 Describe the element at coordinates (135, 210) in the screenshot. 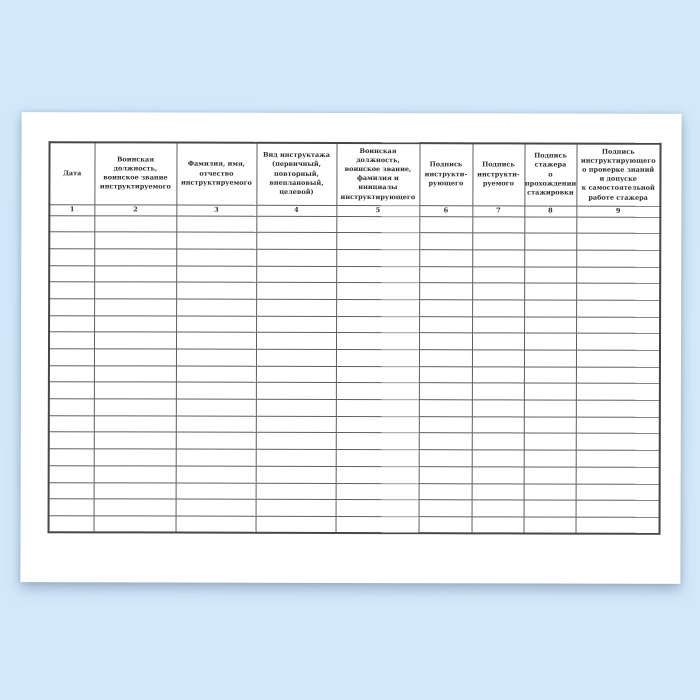

I see `column-number-2: 2` at that location.